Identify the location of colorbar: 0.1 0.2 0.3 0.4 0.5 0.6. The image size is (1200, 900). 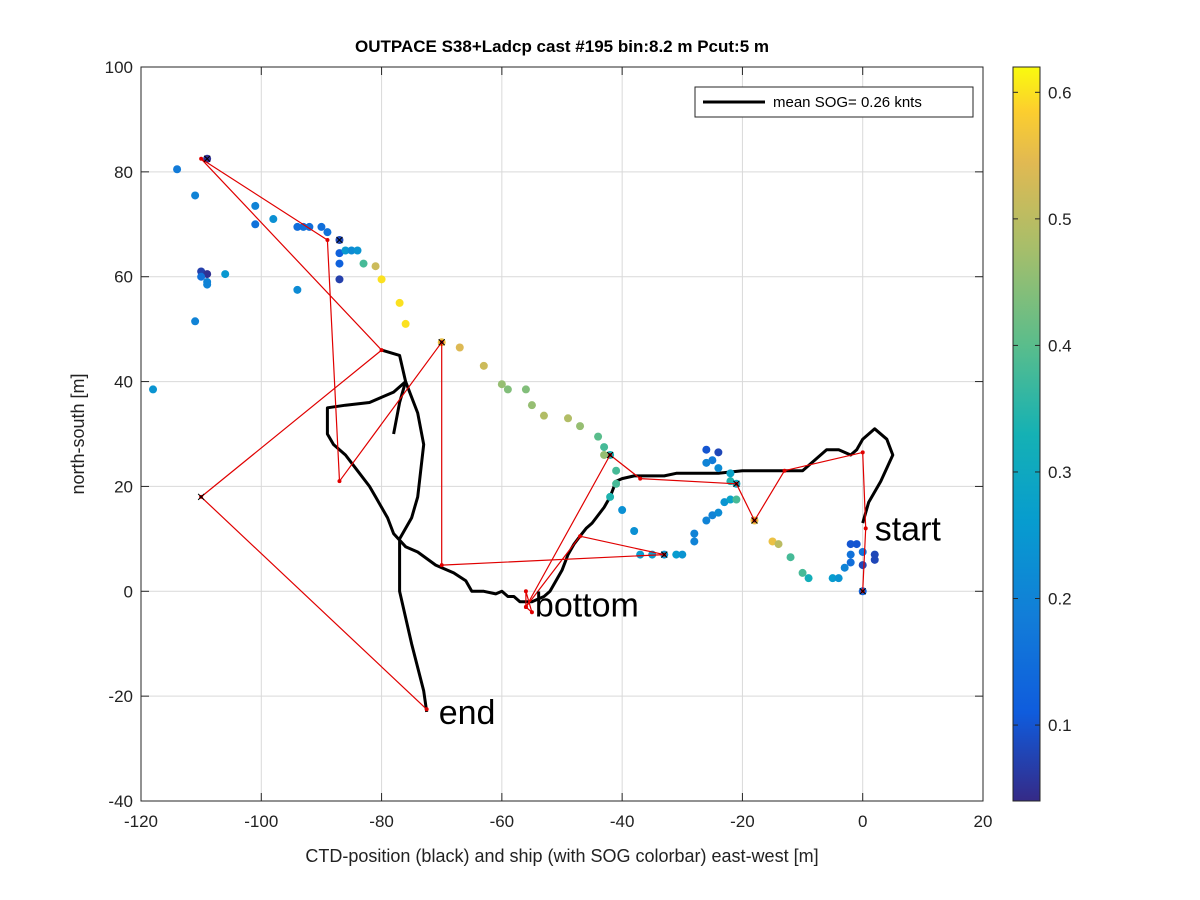
(1042, 434).